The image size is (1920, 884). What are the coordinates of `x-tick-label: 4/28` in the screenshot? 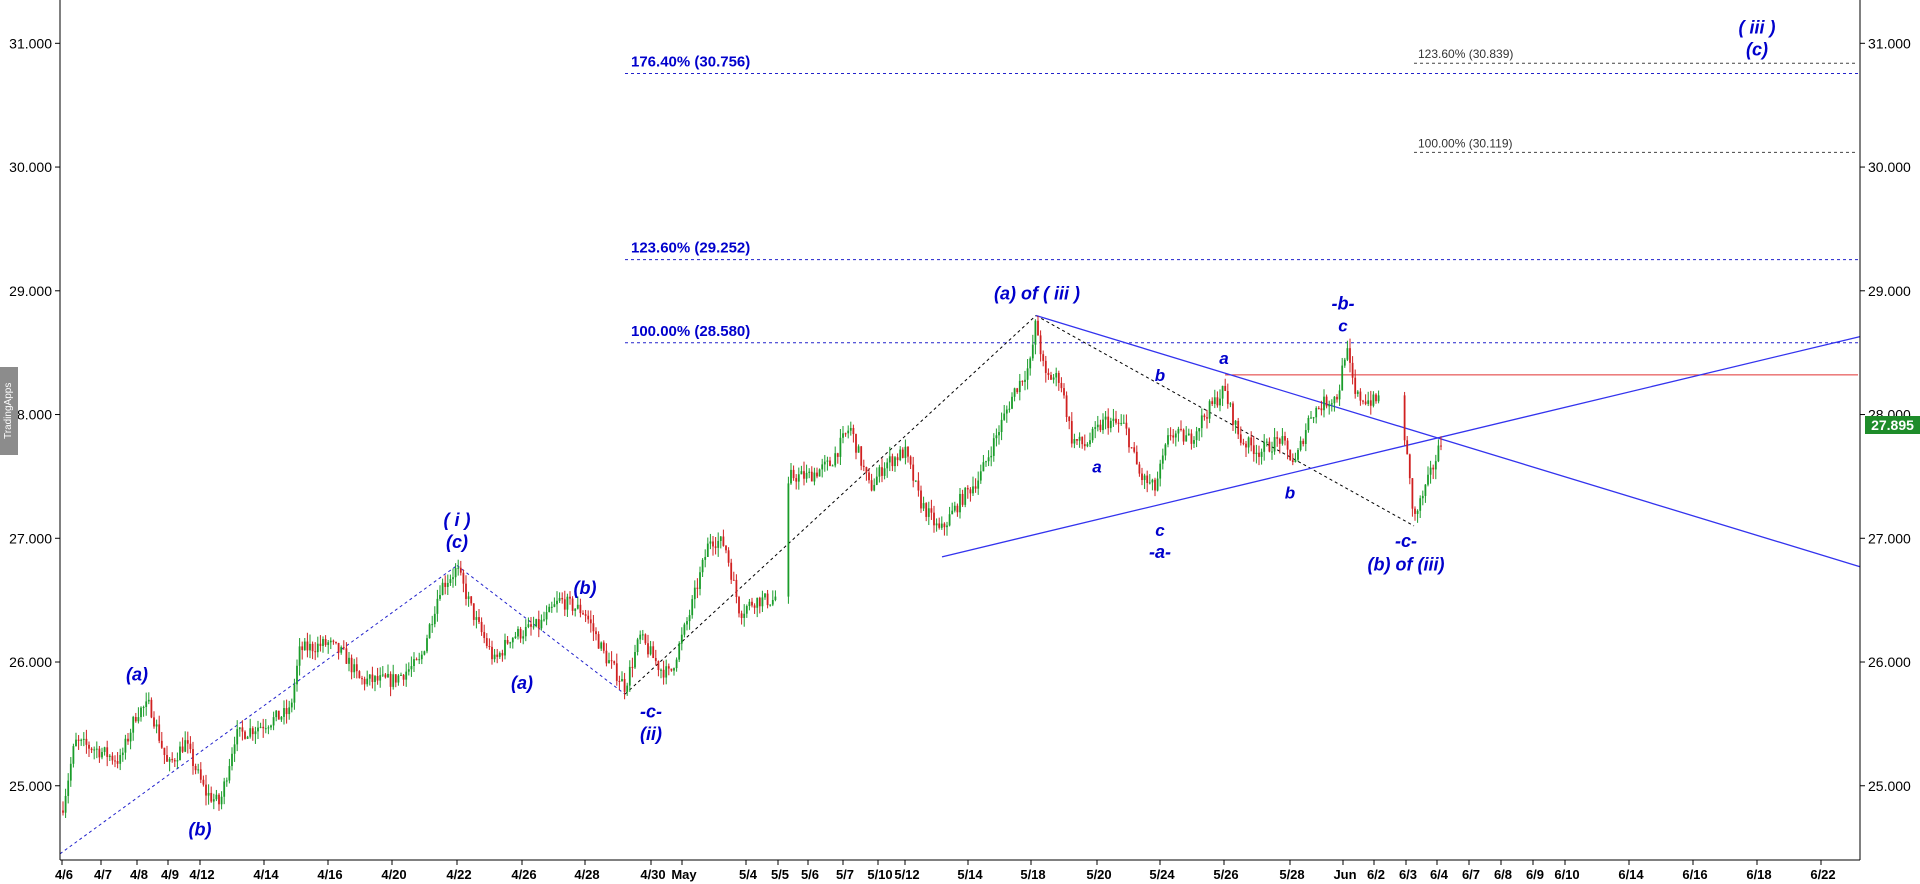 It's located at (586, 874).